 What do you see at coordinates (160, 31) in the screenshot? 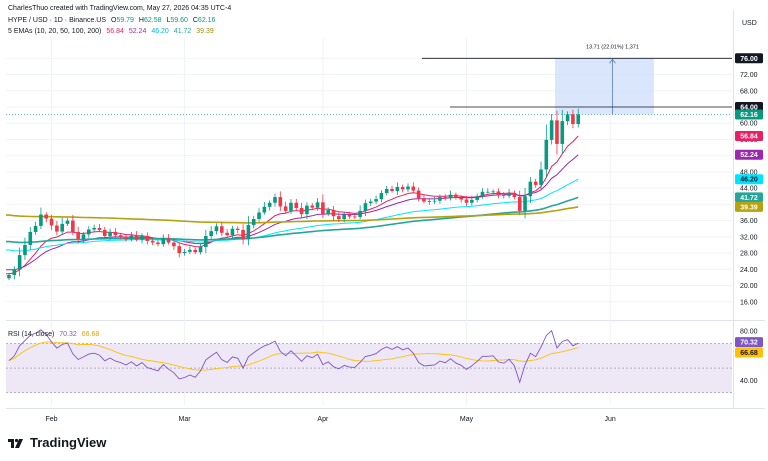
I see `ema-50-value: 46.20` at bounding box center [160, 31].